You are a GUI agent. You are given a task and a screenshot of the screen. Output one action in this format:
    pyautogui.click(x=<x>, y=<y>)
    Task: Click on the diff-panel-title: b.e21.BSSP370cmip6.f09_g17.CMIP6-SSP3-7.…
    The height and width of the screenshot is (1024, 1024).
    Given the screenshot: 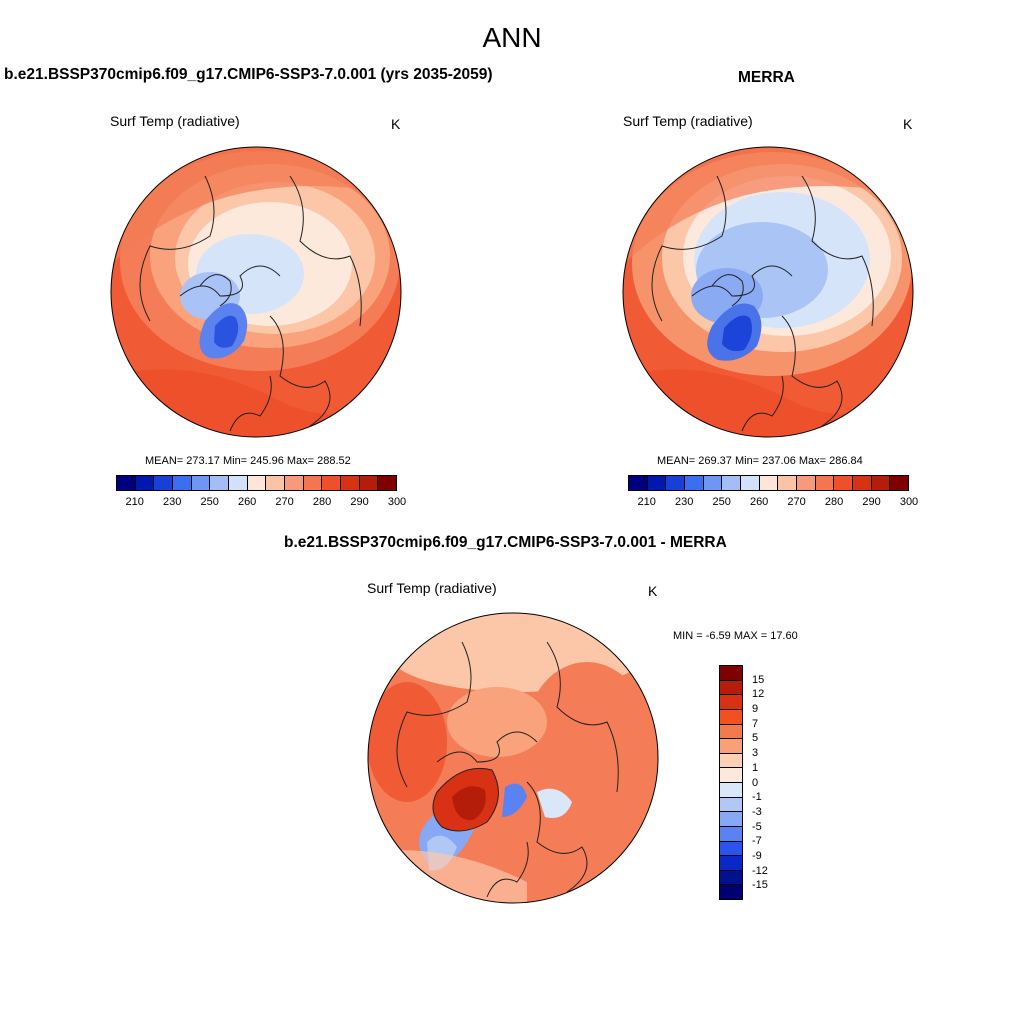 What is the action you would take?
    pyautogui.click(x=505, y=542)
    